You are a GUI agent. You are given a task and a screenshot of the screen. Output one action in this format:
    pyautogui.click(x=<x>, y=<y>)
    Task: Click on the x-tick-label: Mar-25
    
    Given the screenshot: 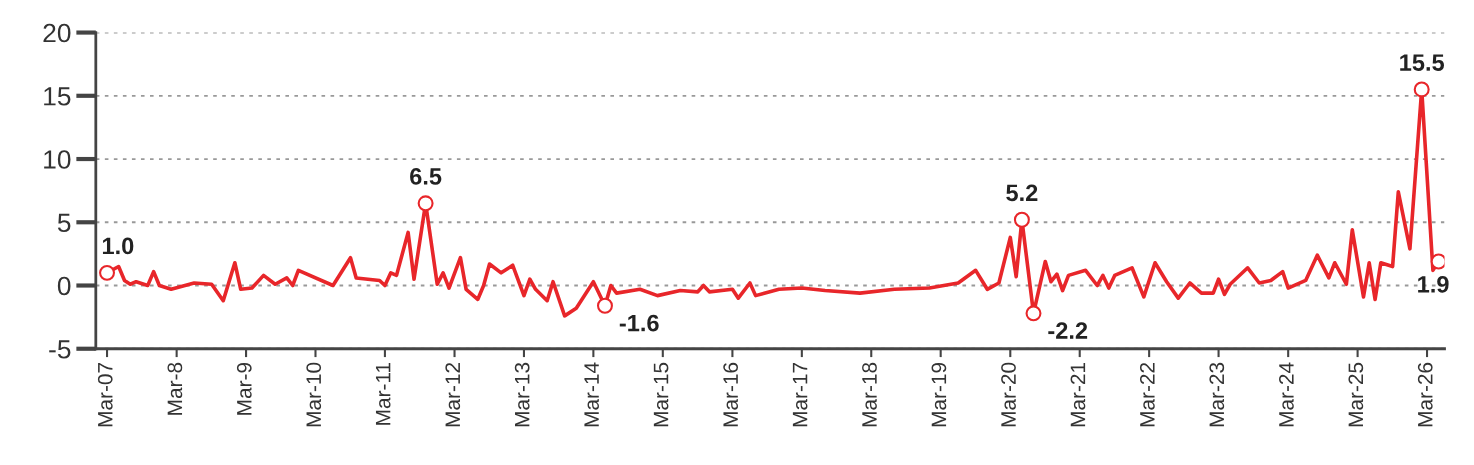 What is the action you would take?
    pyautogui.click(x=1356, y=394)
    